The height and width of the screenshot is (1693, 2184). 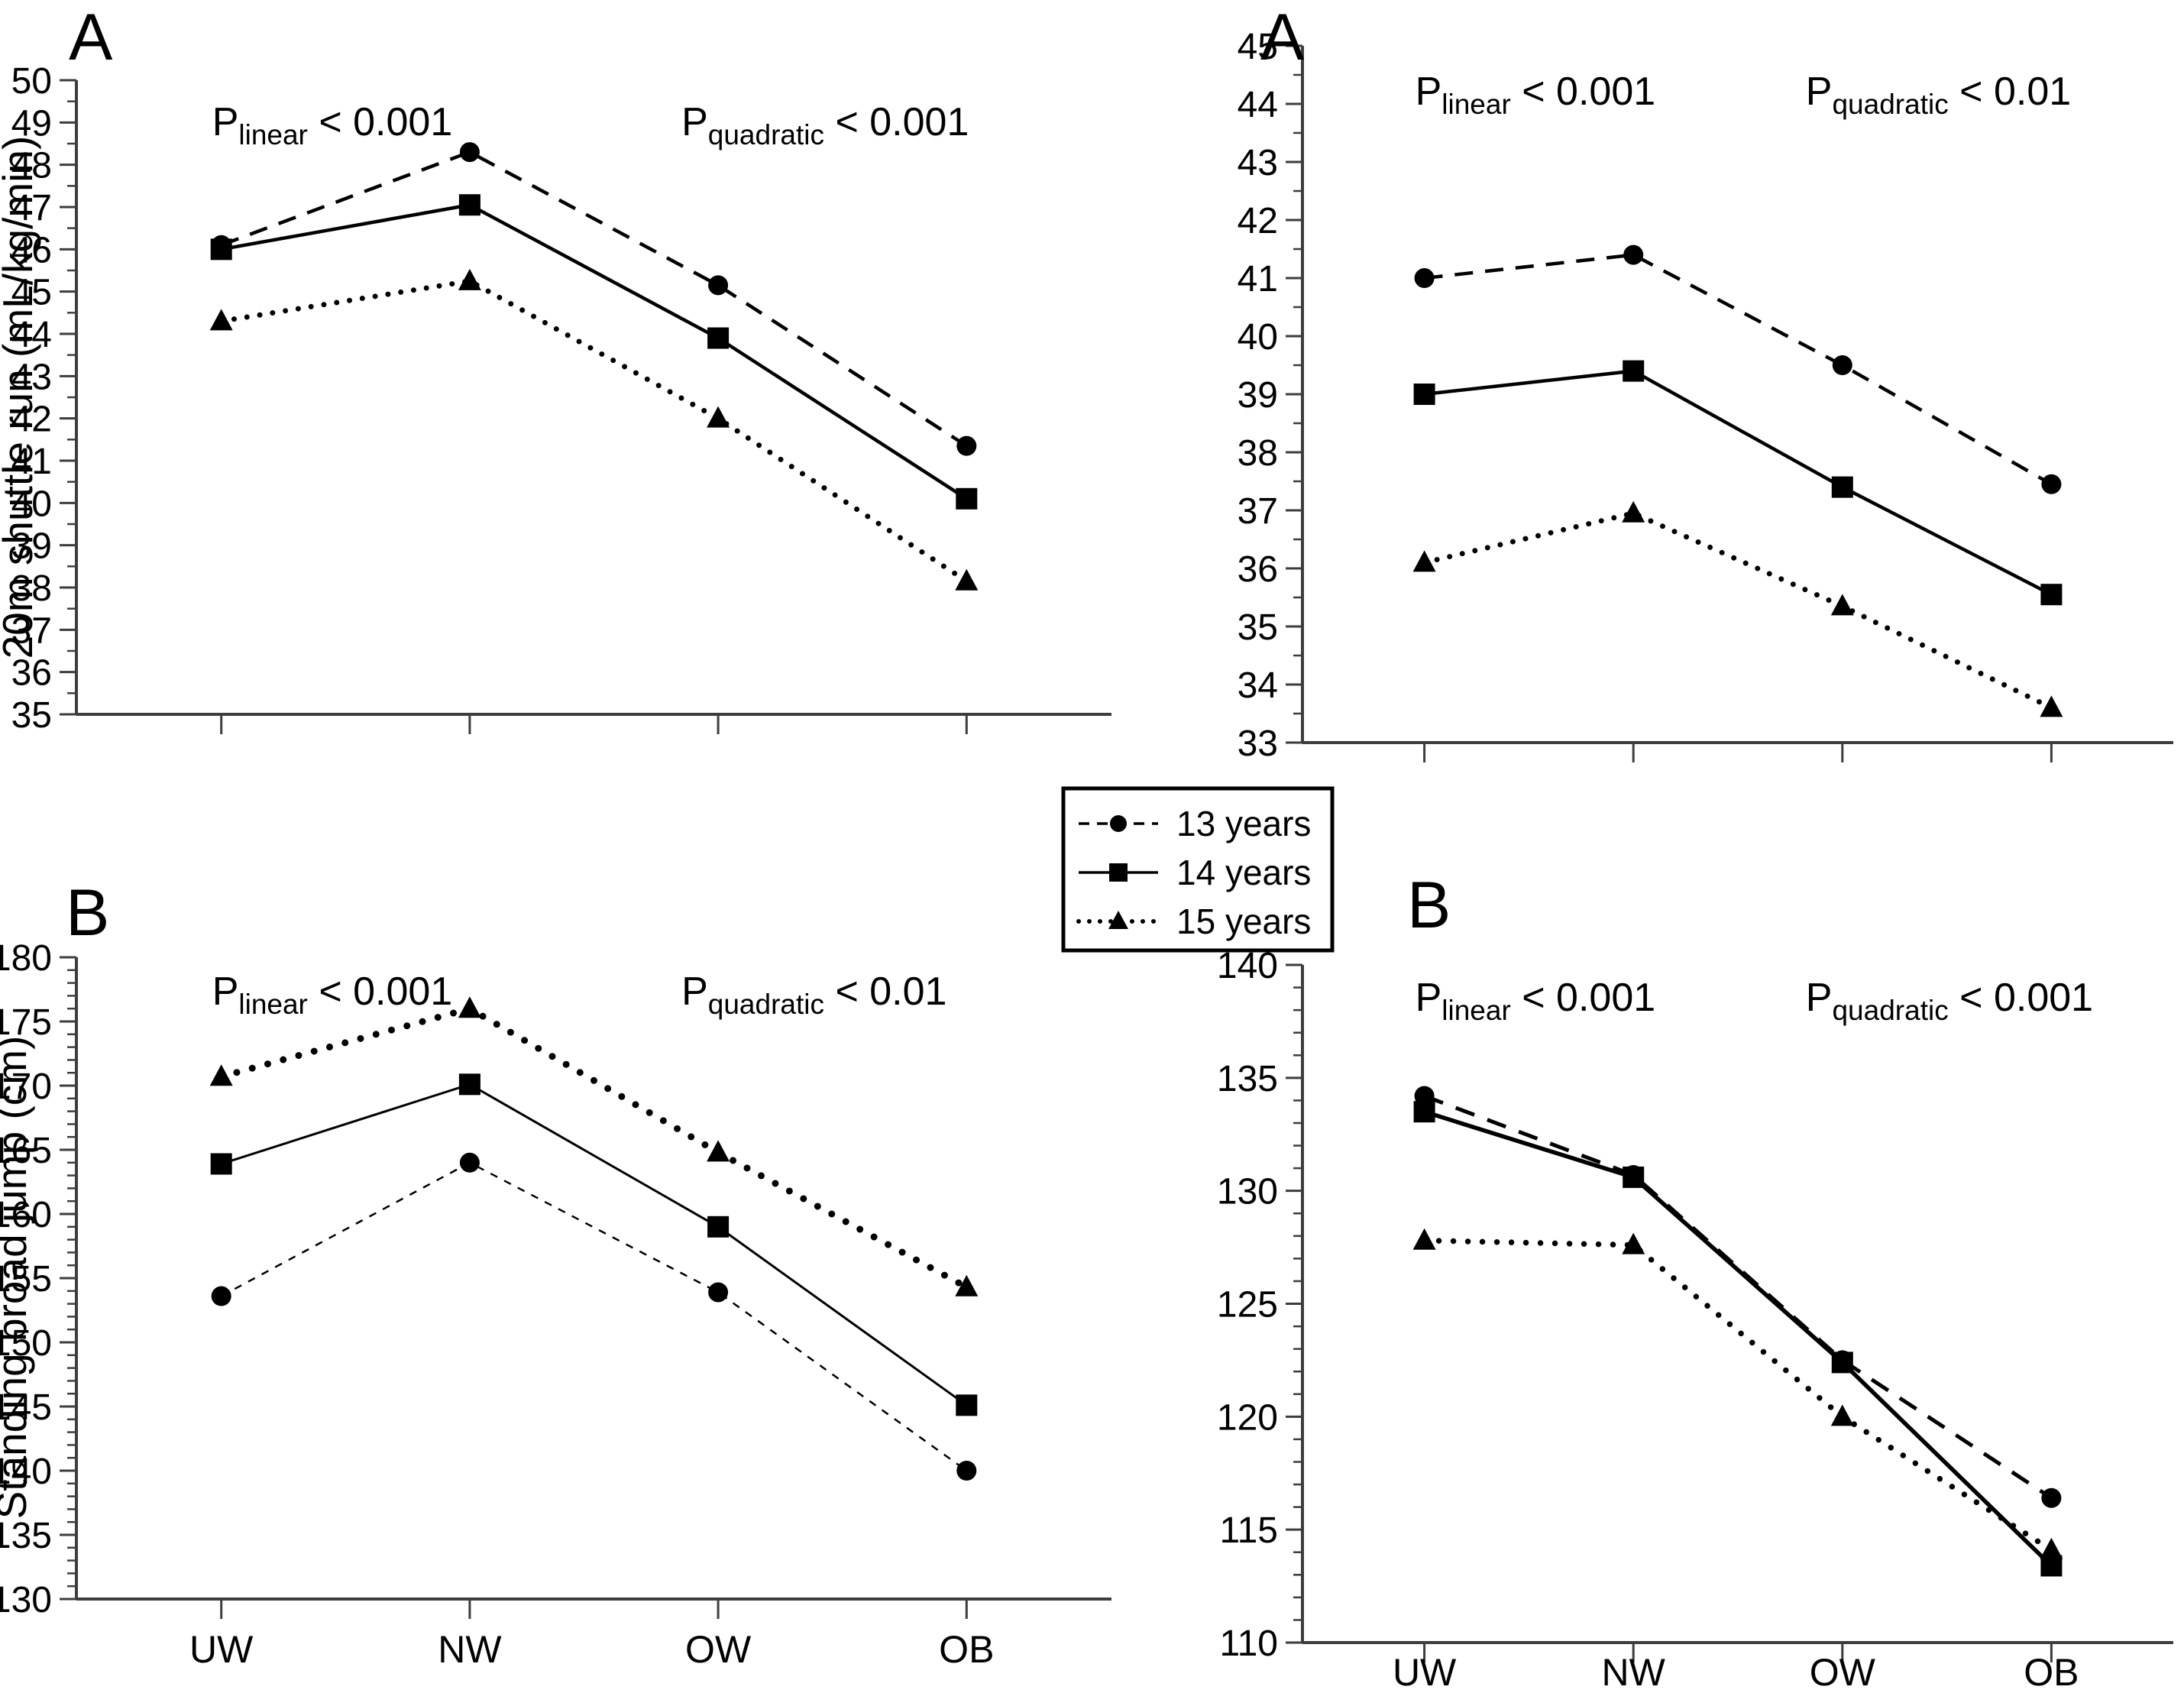 What do you see at coordinates (26, 1215) in the screenshot?
I see `y-tick-label: 160` at bounding box center [26, 1215].